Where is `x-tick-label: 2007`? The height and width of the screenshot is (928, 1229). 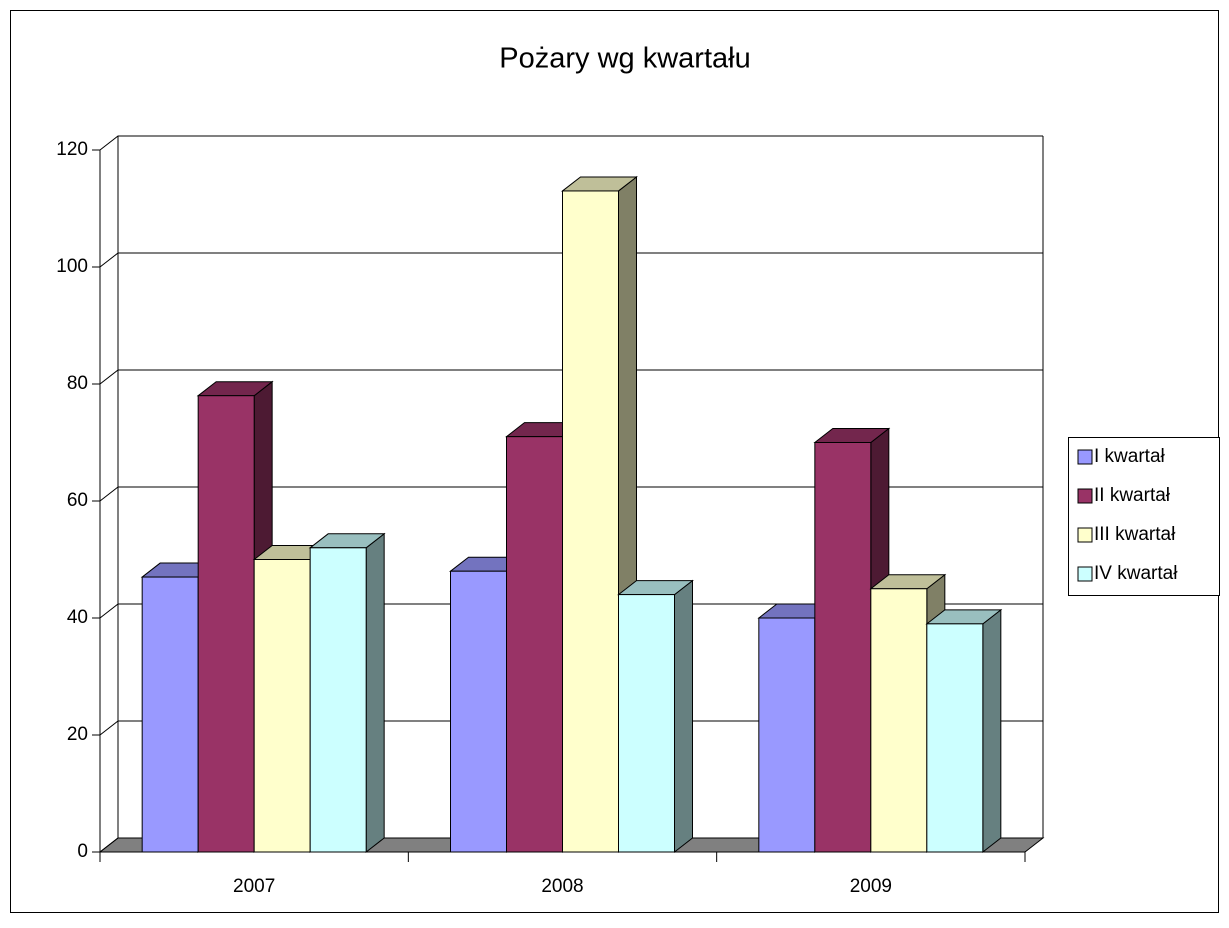
x-tick-label: 2007 is located at coordinates (254, 886).